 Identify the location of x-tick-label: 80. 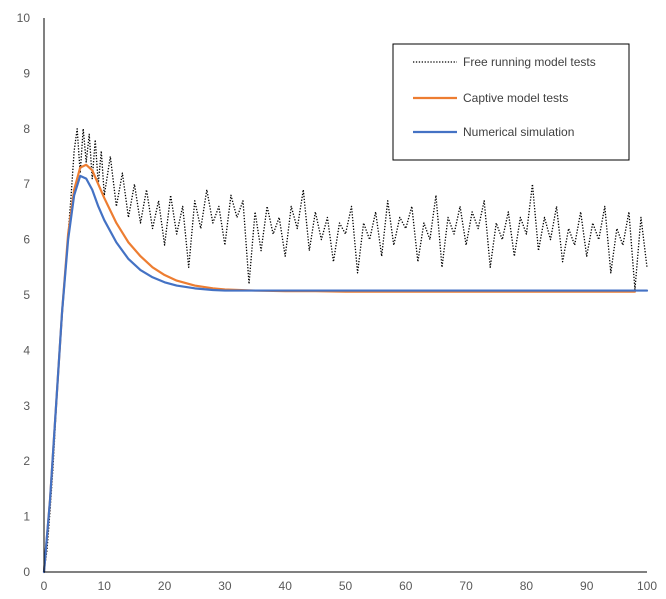
(527, 586).